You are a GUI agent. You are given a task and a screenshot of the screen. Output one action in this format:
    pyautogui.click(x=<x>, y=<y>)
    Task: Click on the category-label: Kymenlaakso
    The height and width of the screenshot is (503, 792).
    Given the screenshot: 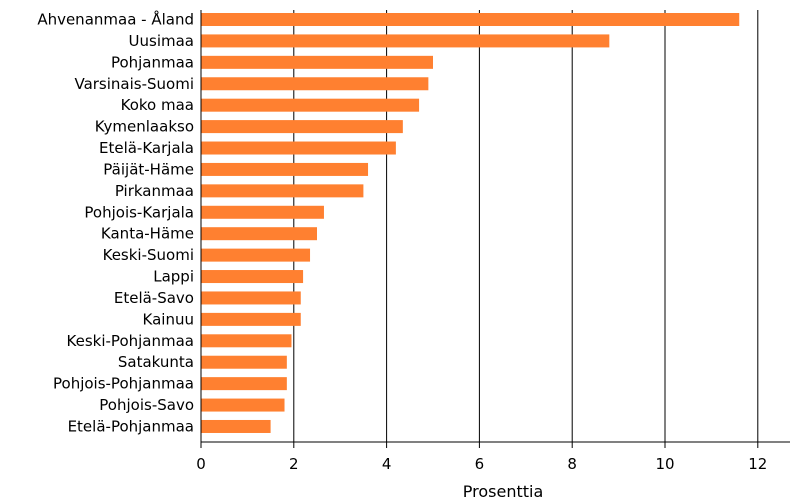 What is the action you would take?
    pyautogui.click(x=144, y=127)
    